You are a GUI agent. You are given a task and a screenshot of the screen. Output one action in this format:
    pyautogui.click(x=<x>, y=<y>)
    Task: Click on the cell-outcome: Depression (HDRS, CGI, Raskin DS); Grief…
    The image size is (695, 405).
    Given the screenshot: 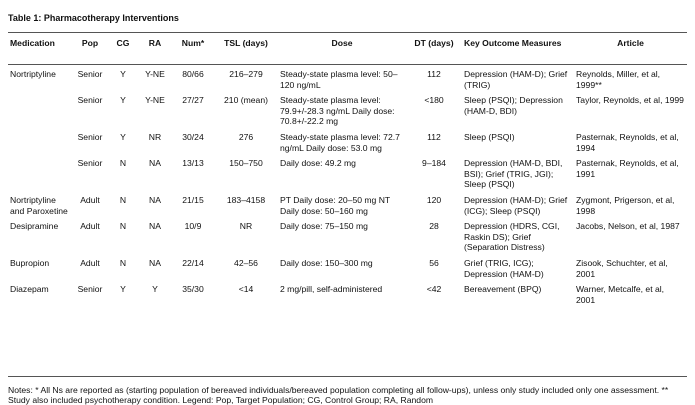 What is the action you would take?
    pyautogui.click(x=512, y=237)
    